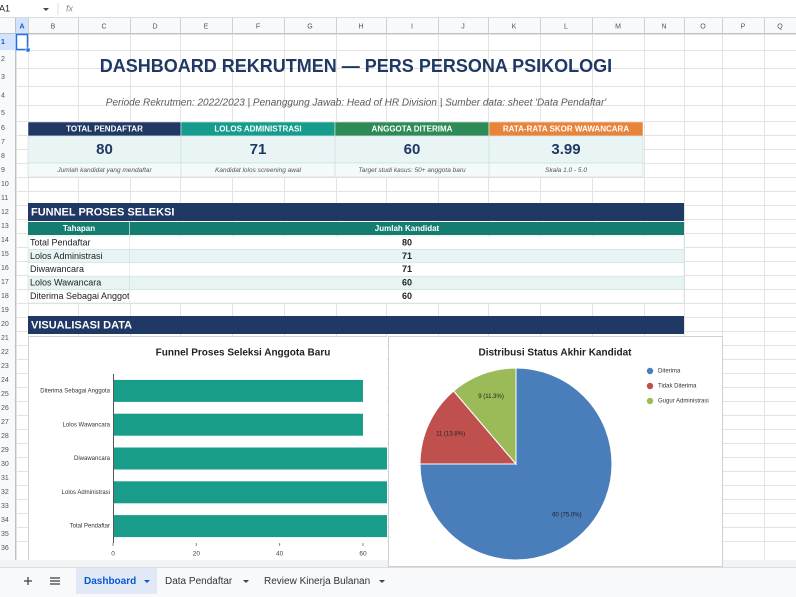  What do you see at coordinates (3, 170) in the screenshot?
I see `row-header: 9` at bounding box center [3, 170].